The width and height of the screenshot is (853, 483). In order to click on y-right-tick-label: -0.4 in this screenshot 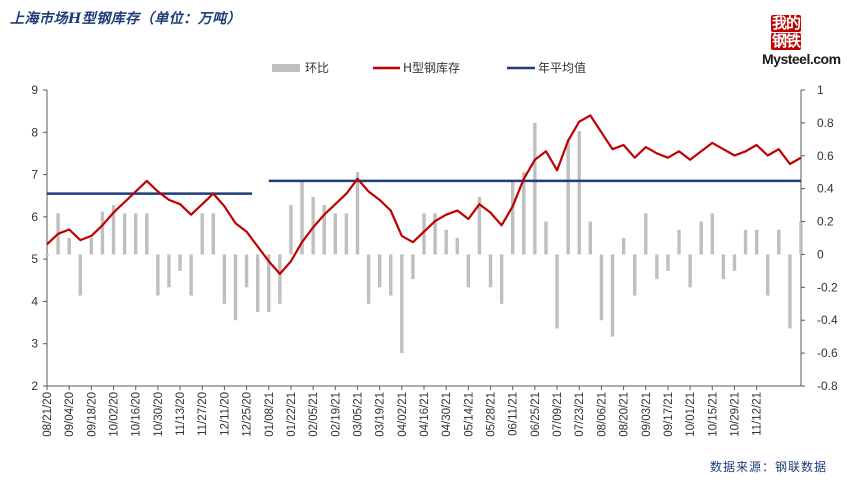, I will do `click(827, 320)`.